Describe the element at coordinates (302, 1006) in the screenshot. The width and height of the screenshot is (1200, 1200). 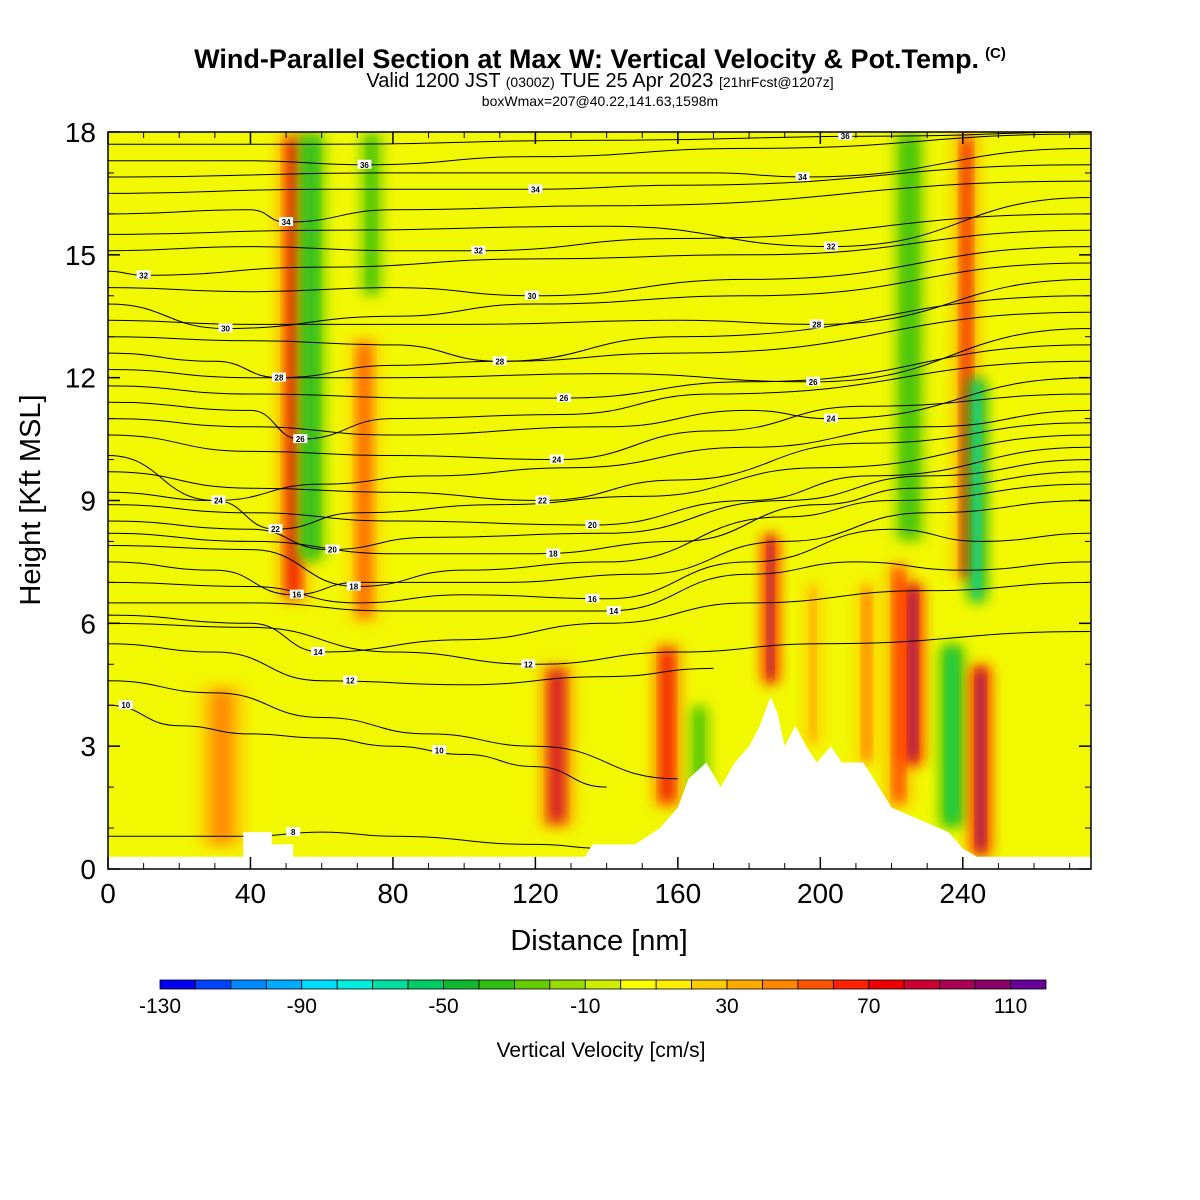
I see `colorbar-tick-label: -90` at that location.